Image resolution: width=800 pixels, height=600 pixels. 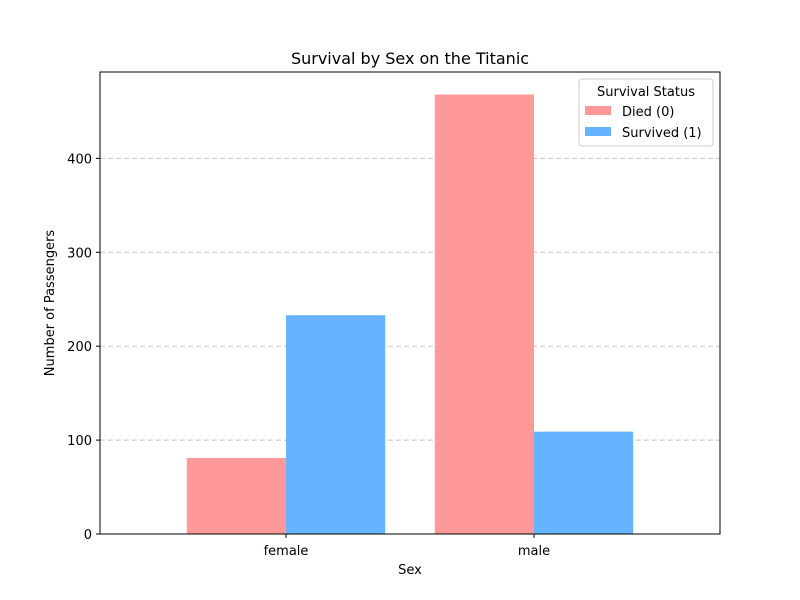 What do you see at coordinates (79, 159) in the screenshot?
I see `y-tick-label-400: 400` at bounding box center [79, 159].